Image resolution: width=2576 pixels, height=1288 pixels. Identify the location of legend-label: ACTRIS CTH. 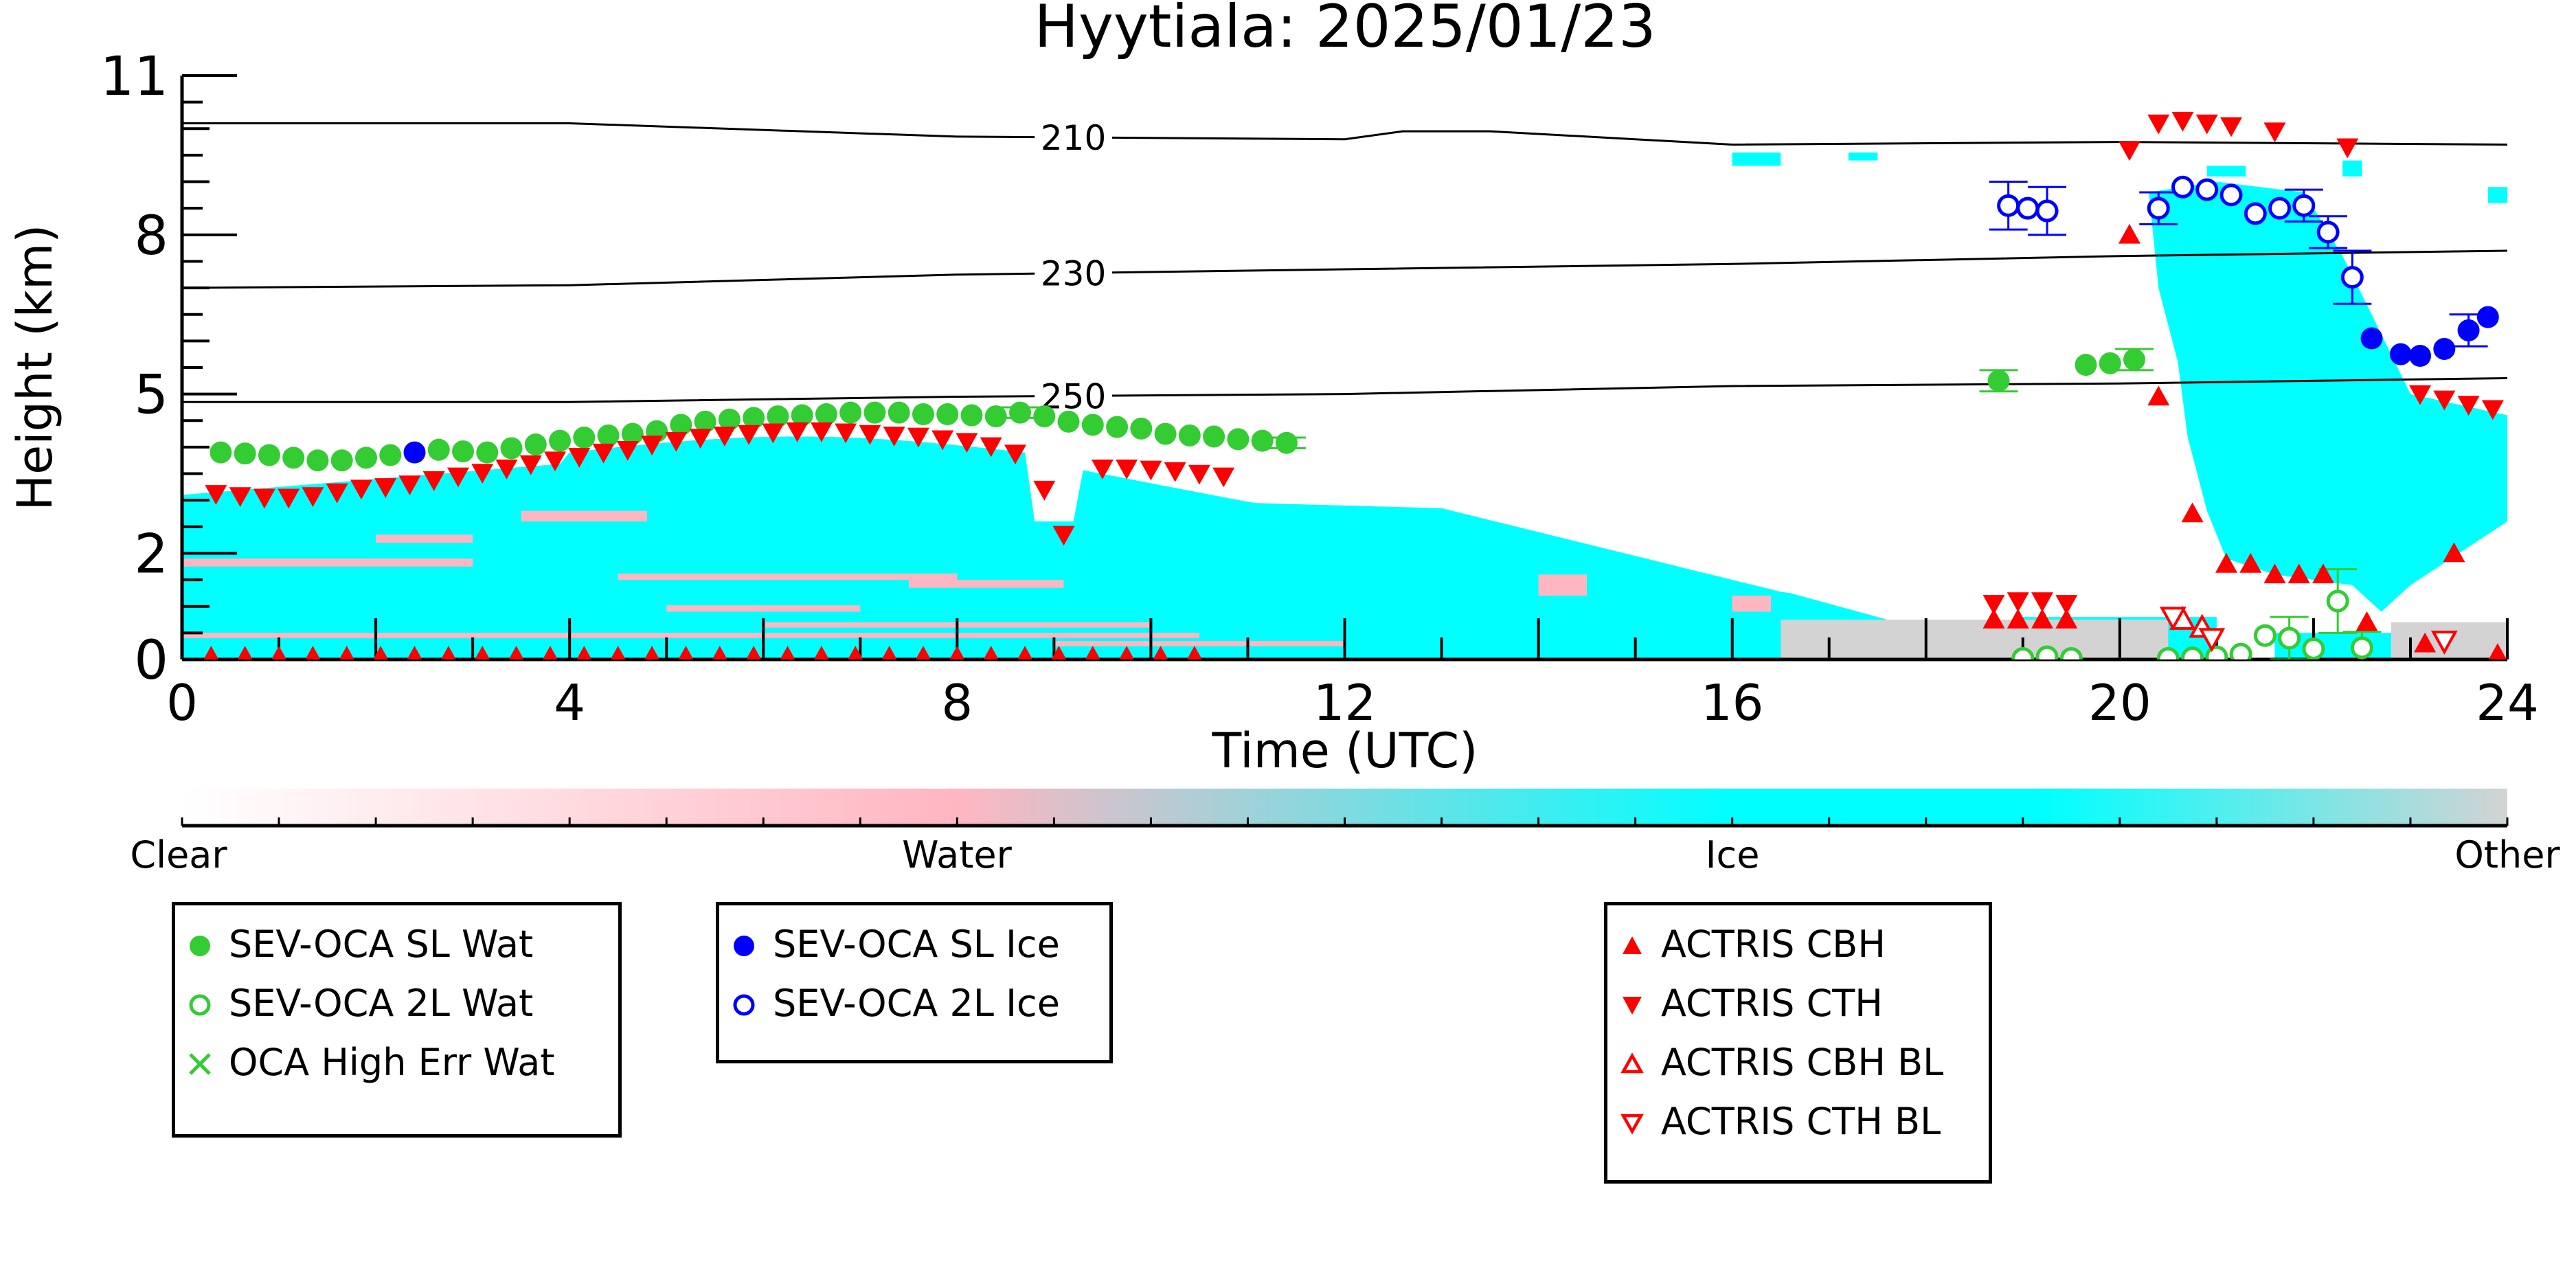
(1772, 1003).